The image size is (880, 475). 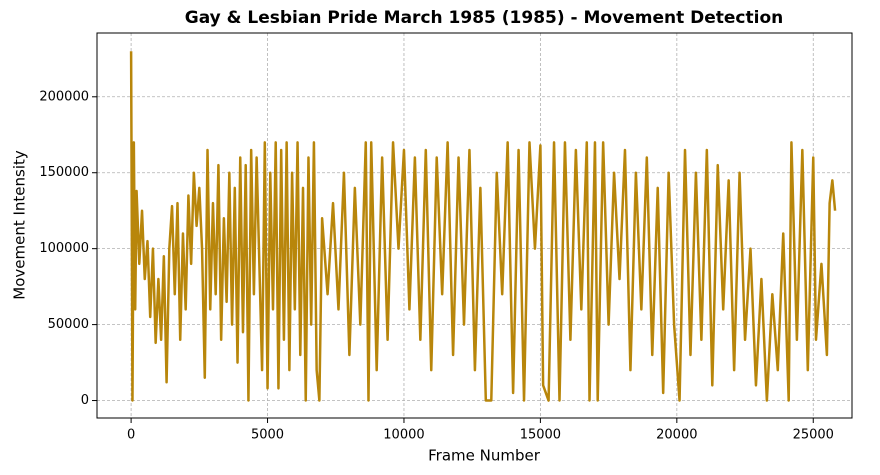 What do you see at coordinates (85, 400) in the screenshot?
I see `y-tick-label: 0` at bounding box center [85, 400].